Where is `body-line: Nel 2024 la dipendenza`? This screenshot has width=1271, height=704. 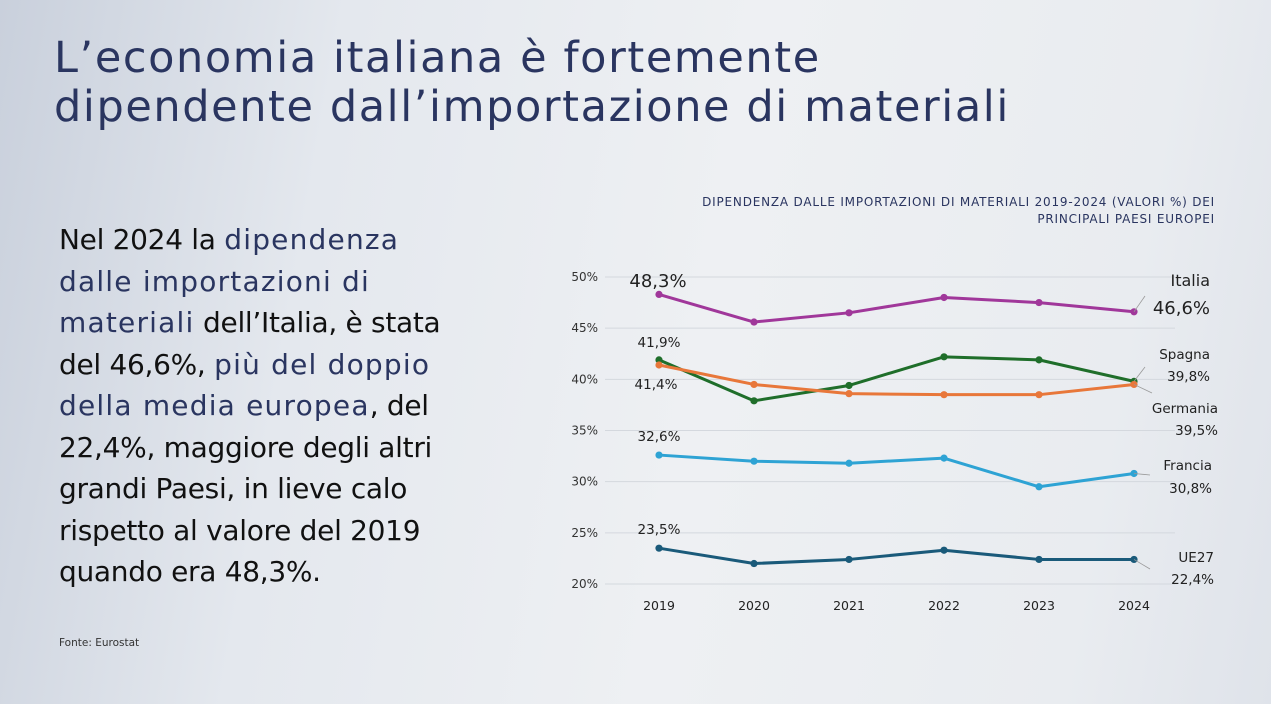
body-line: Nel 2024 la dipendenza is located at coordinates (249, 240).